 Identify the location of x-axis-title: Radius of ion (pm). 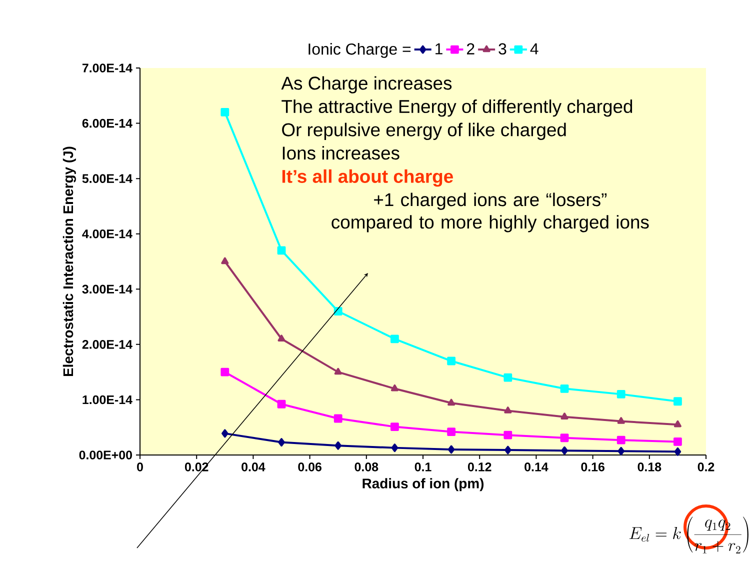
(423, 485).